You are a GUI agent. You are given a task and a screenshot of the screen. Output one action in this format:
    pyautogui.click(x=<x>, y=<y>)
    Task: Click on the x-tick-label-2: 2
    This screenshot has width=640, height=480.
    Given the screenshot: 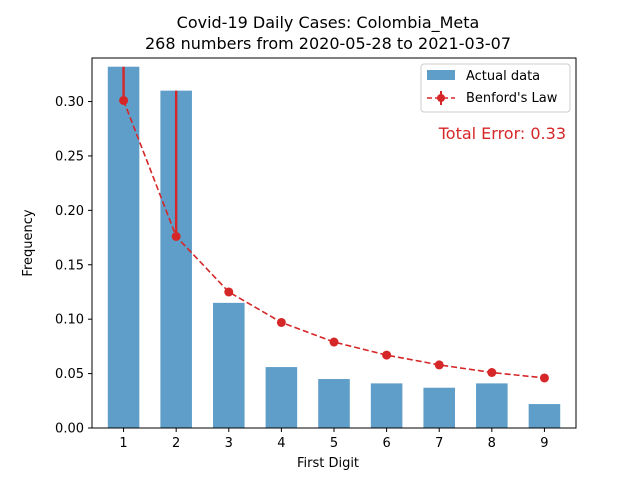 What is the action you would take?
    pyautogui.click(x=176, y=443)
    